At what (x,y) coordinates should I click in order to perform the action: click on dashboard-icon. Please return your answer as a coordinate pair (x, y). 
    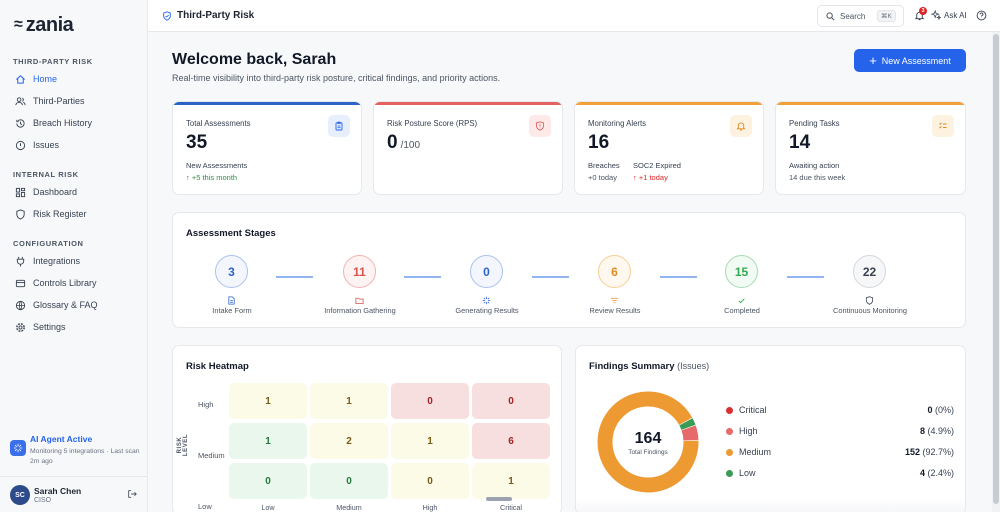
    Looking at the image, I should click on (20, 192).